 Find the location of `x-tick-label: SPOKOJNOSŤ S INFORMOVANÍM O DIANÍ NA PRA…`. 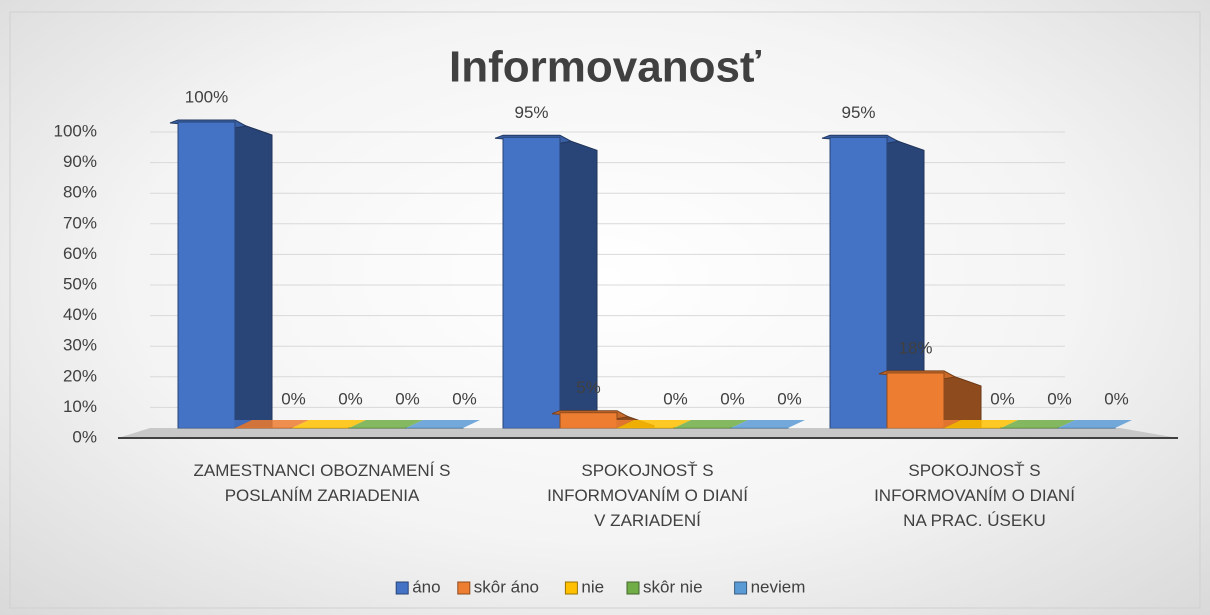

x-tick-label: SPOKOJNOSŤ S INFORMOVANÍM O DIANÍ NA PRA… is located at coordinates (974, 495).